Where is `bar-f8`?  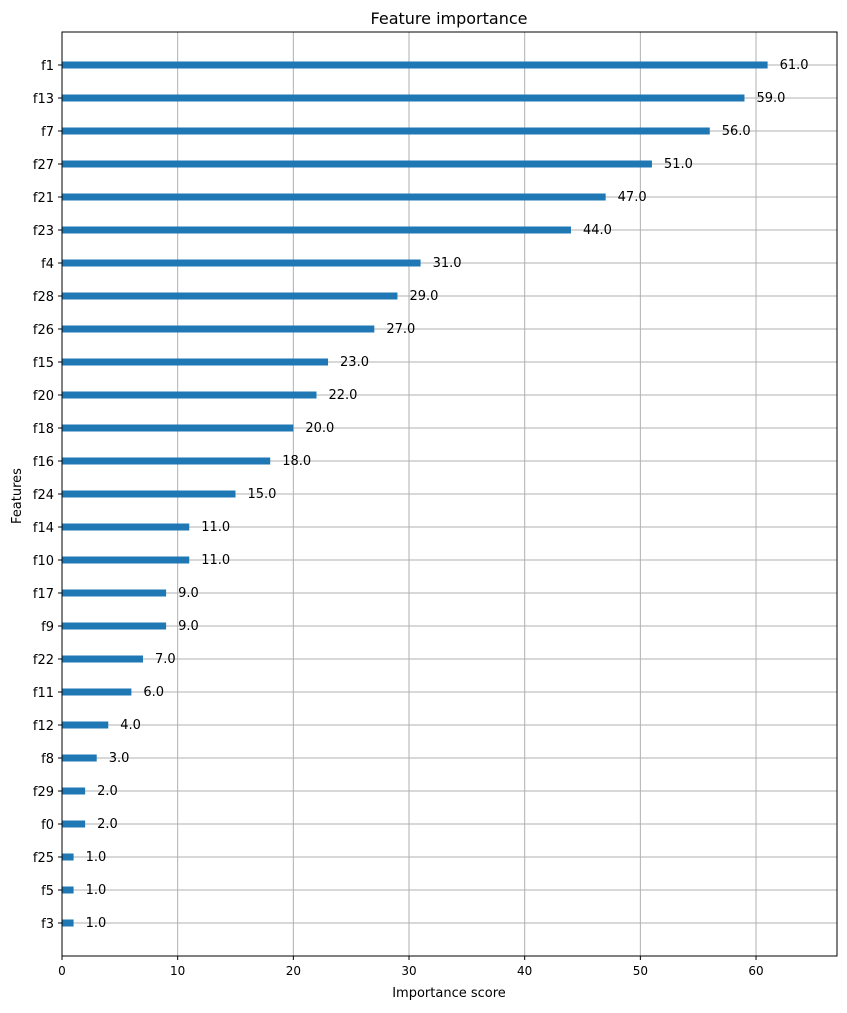
bar-f8 is located at coordinates (79, 758).